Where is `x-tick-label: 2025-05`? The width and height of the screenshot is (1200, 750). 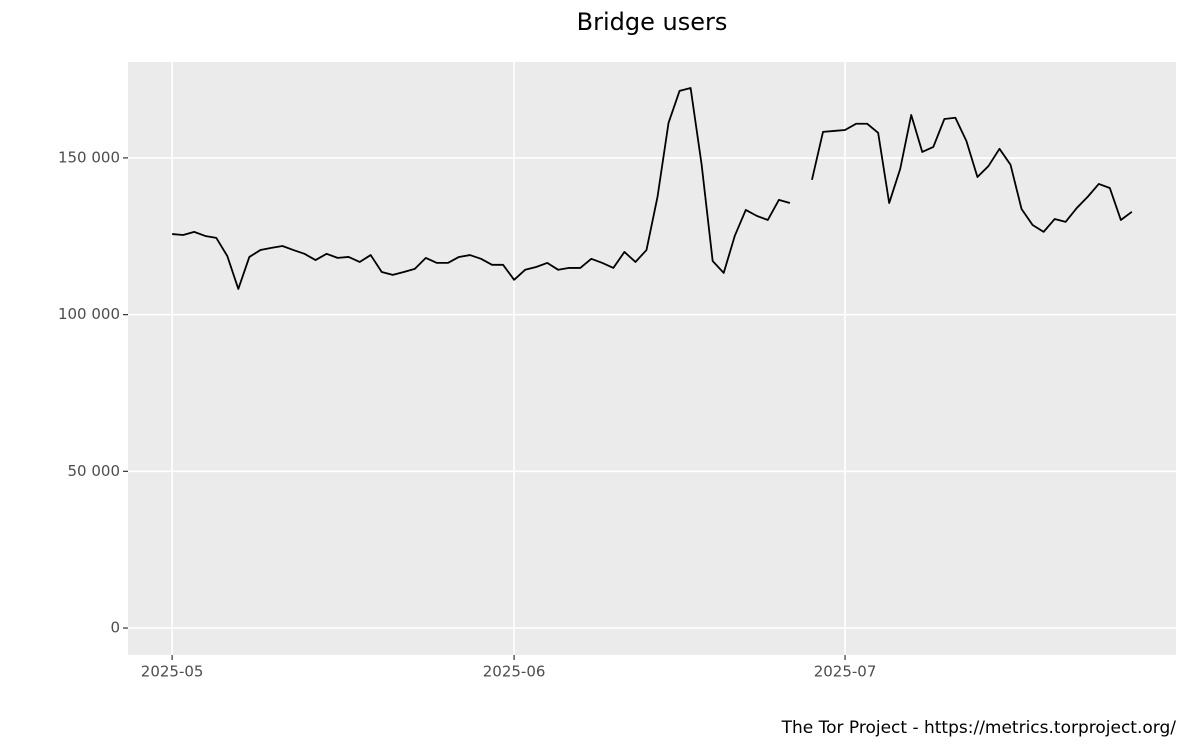 x-tick-label: 2025-05 is located at coordinates (172, 672).